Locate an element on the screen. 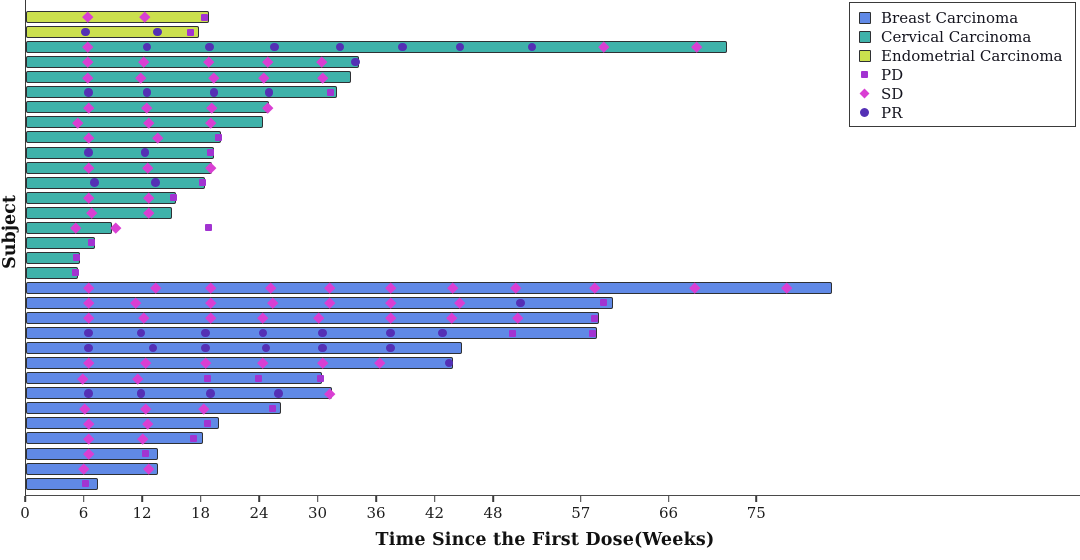 The width and height of the screenshot is (1080, 560). legend-label: PD is located at coordinates (892, 74).